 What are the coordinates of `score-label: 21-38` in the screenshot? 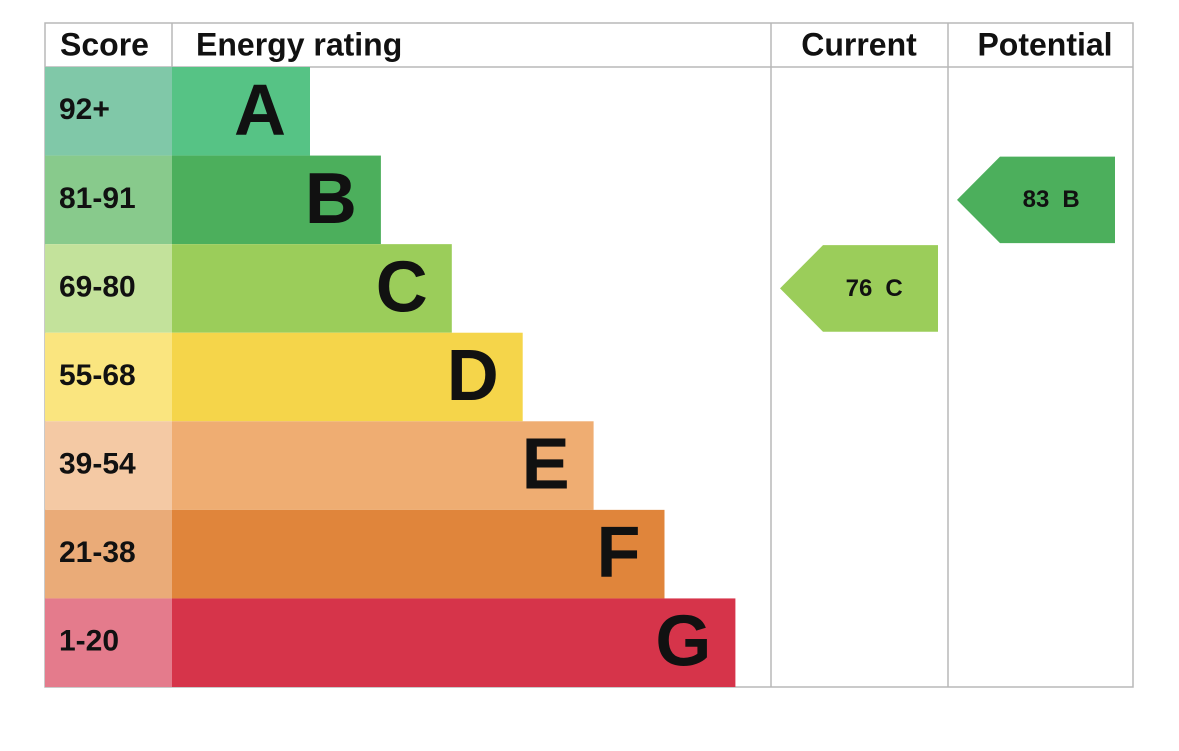 It's located at (97, 552).